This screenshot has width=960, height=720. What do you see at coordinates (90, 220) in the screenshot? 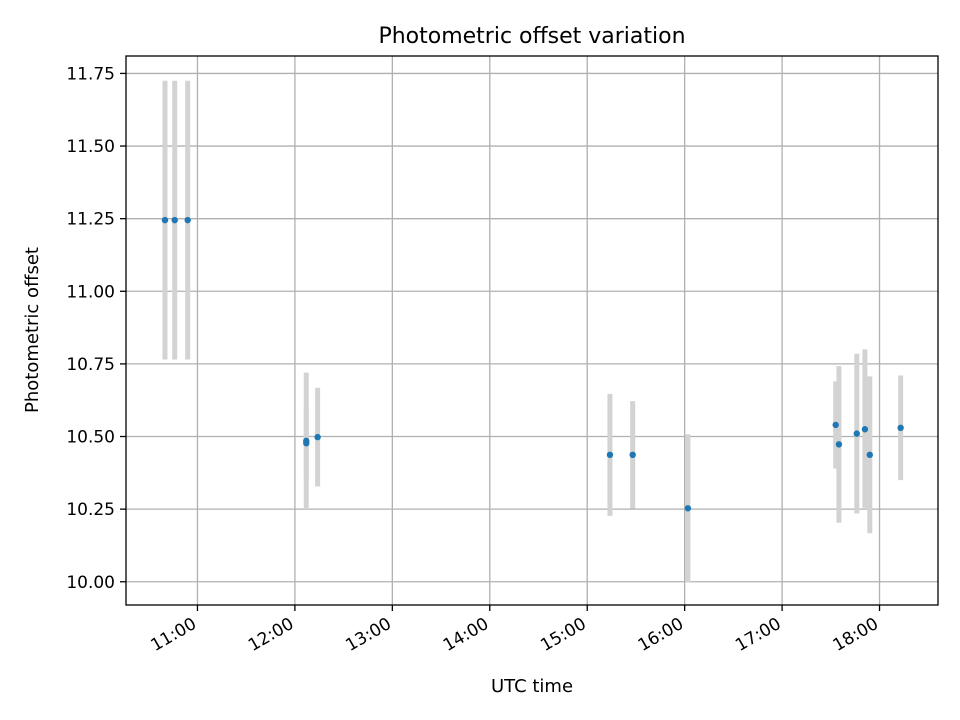
I see `y-tick-label: 11.25` at bounding box center [90, 220].